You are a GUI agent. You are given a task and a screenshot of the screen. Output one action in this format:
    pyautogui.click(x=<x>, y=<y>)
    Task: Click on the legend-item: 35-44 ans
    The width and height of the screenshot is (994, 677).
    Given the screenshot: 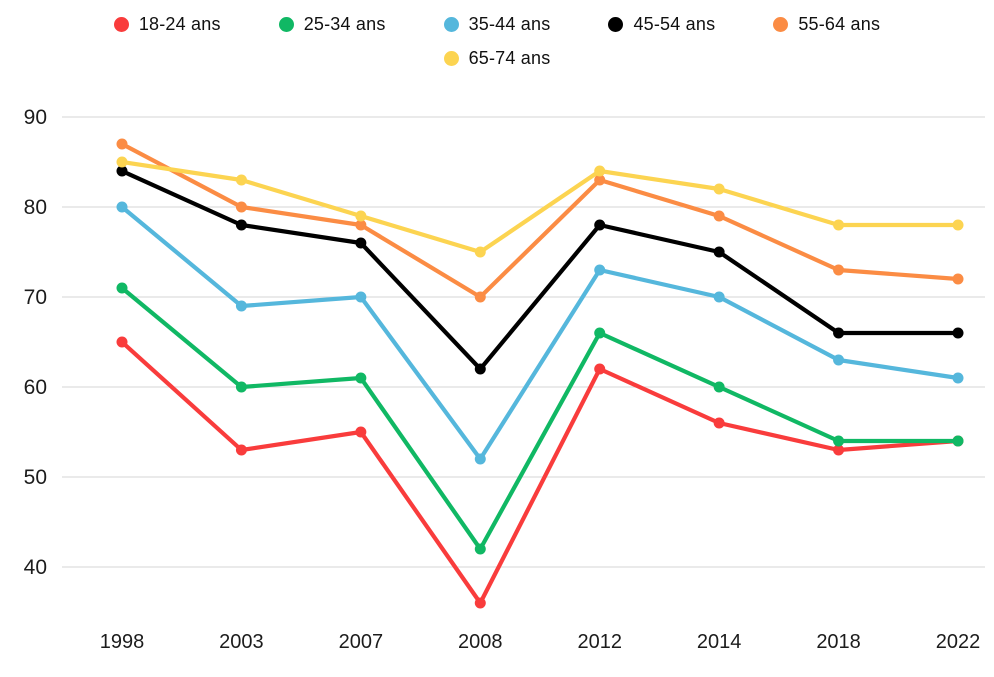 What is the action you would take?
    pyautogui.click(x=497, y=24)
    